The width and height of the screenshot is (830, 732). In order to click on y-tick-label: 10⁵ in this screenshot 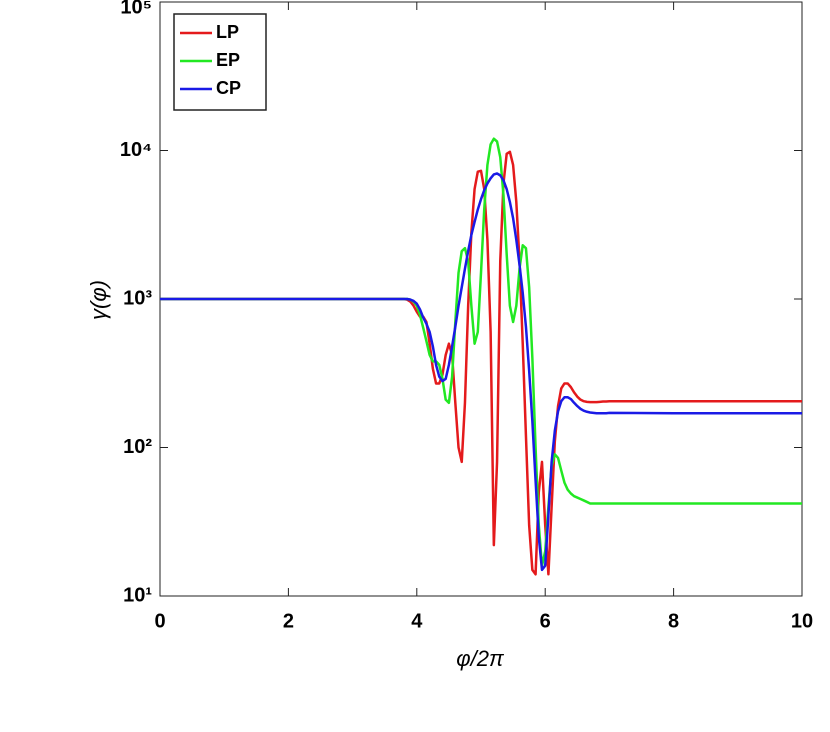, I will do `click(136, 9)`.